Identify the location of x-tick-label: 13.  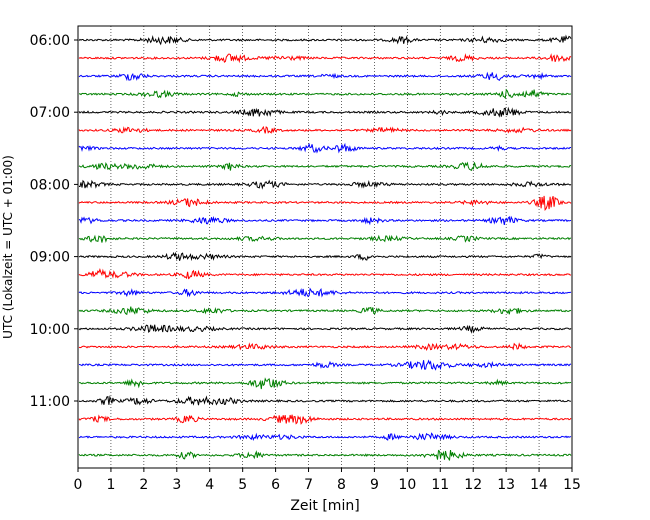
(506, 485).